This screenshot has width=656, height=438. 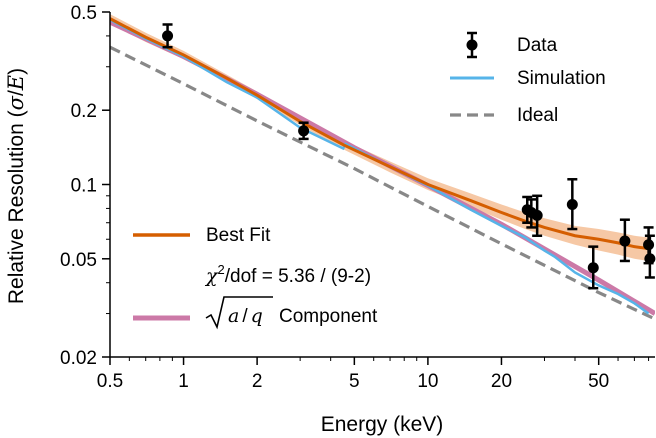 What do you see at coordinates (257, 316) in the screenshot?
I see `component-q: q` at bounding box center [257, 316].